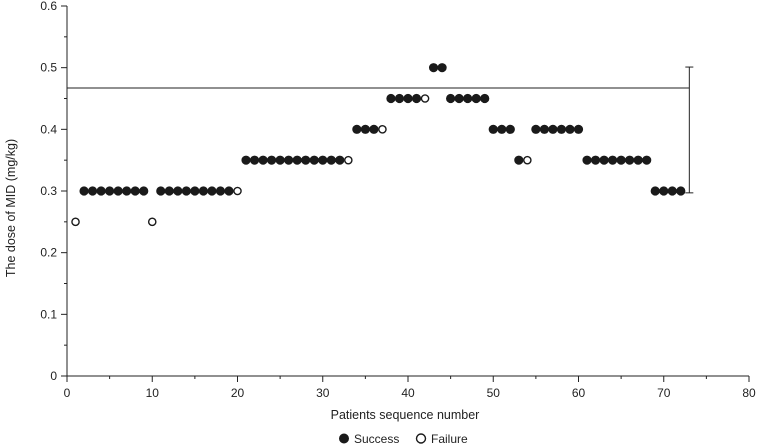 Image resolution: width=761 pixels, height=448 pixels. What do you see at coordinates (403, 439) in the screenshot?
I see `legend: Success Failure` at bounding box center [403, 439].